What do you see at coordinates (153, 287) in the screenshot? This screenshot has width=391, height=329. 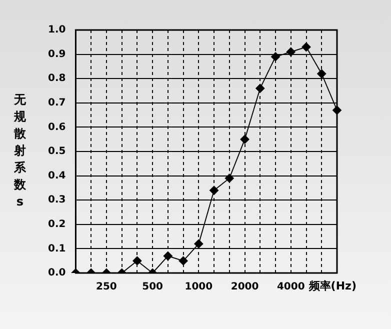 I see `x-tick-label: 500` at bounding box center [153, 287].